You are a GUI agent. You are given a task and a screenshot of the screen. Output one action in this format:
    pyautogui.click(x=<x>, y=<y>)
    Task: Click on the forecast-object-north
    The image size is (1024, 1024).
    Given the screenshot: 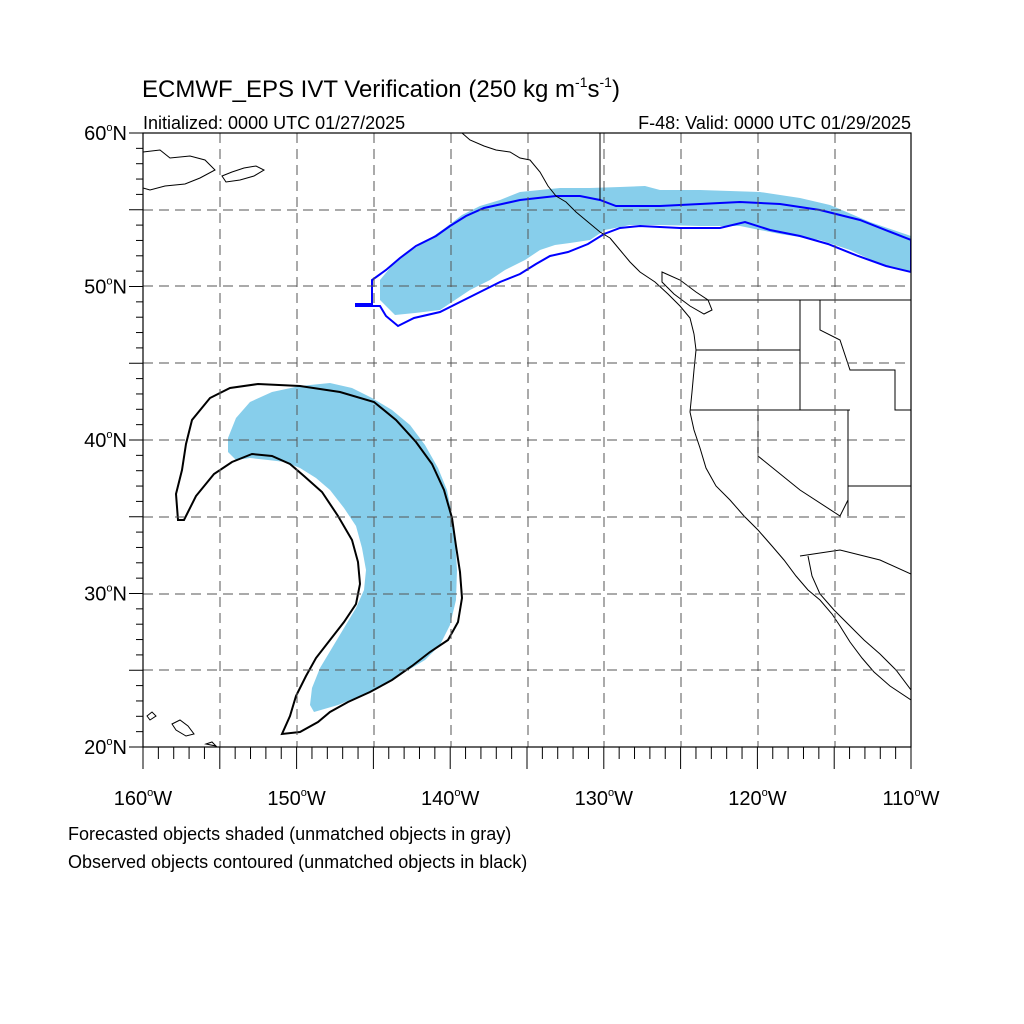 What is the action you would take?
    pyautogui.click(x=645, y=250)
    